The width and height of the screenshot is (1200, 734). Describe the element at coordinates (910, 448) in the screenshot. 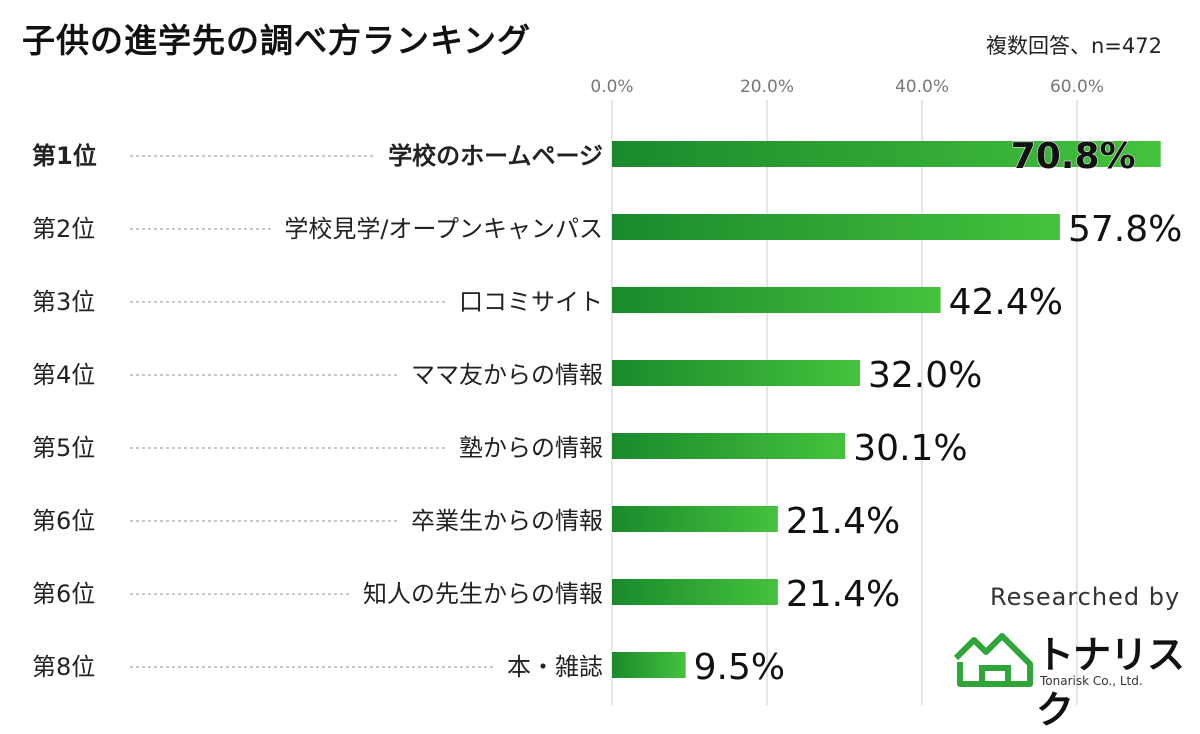

I see `value-label: 30.1%` at that location.